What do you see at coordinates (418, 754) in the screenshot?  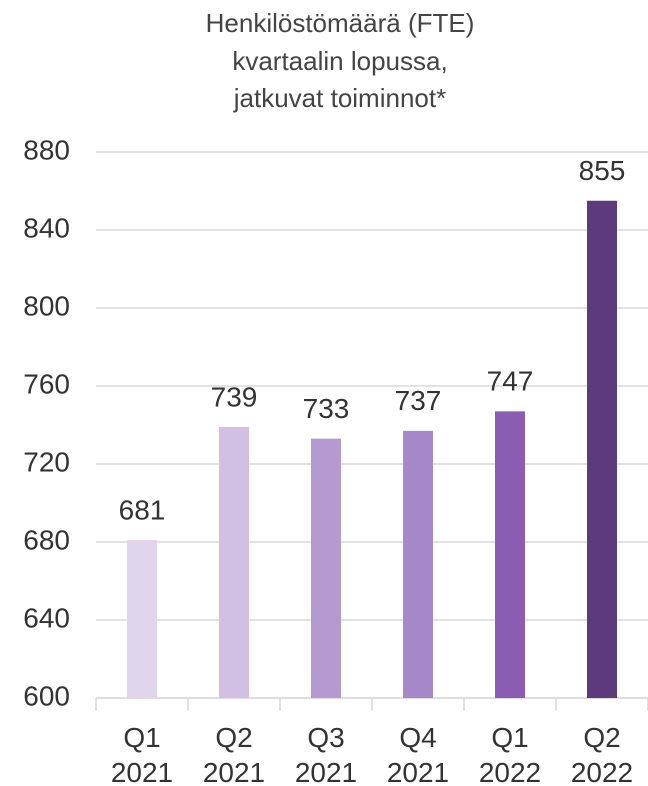 I see `x-tick-label: Q4 2021` at bounding box center [418, 754].